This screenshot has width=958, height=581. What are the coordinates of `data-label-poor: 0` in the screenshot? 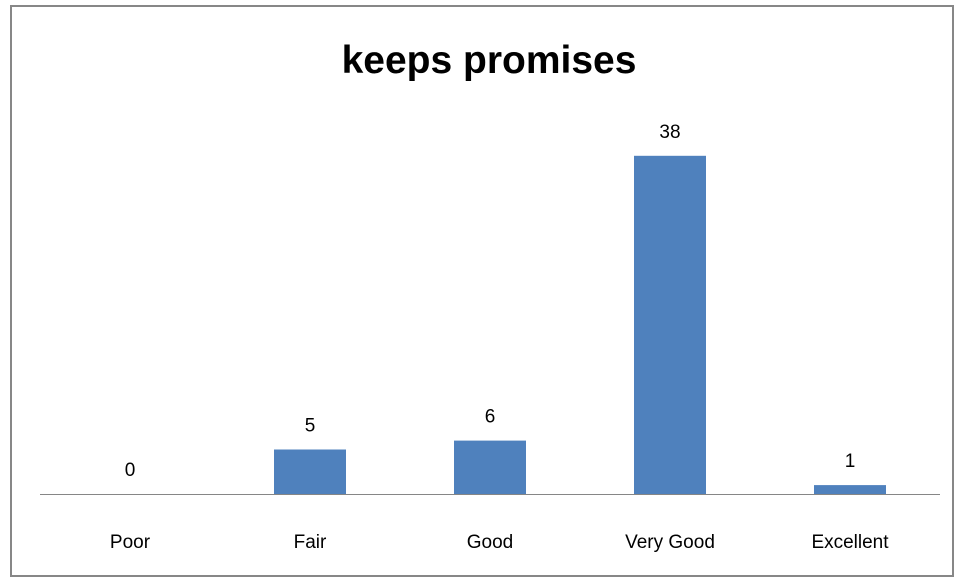 It's located at (130, 470).